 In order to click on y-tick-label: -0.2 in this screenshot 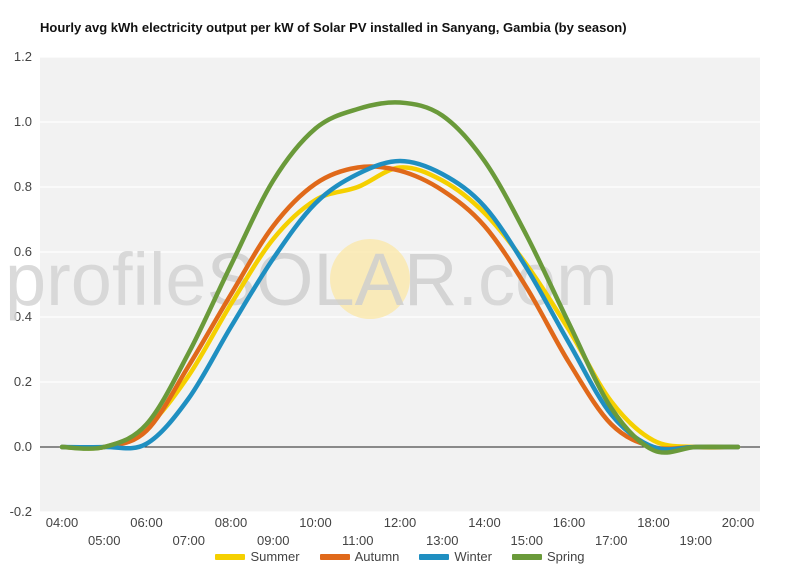, I will do `click(21, 511)`.